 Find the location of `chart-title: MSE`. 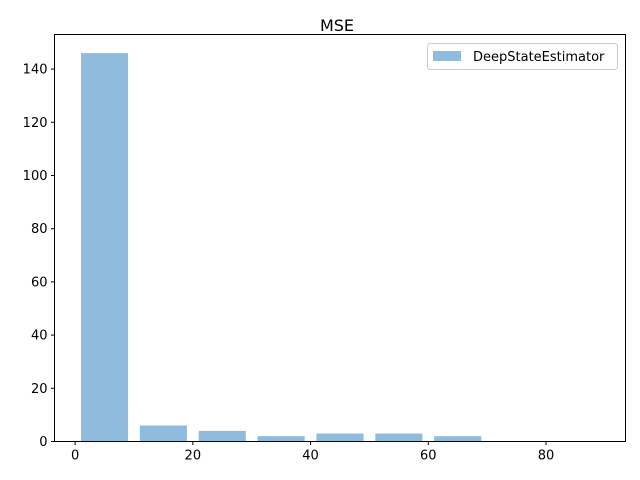

chart-title: MSE is located at coordinates (337, 25).